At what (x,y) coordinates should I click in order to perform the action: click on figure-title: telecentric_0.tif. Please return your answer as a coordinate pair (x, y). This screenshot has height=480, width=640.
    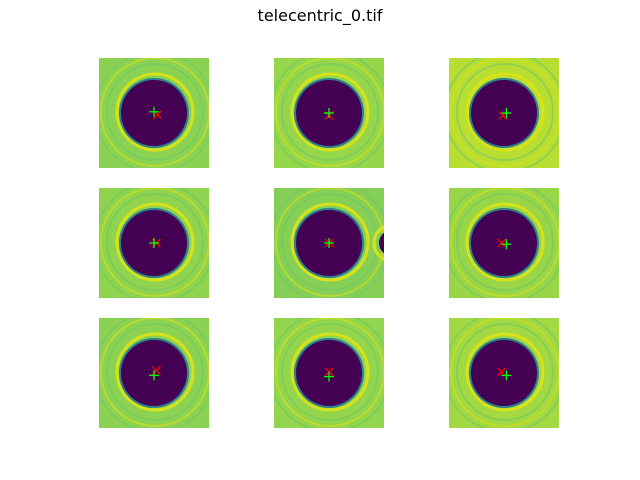
    Looking at the image, I should click on (320, 15).